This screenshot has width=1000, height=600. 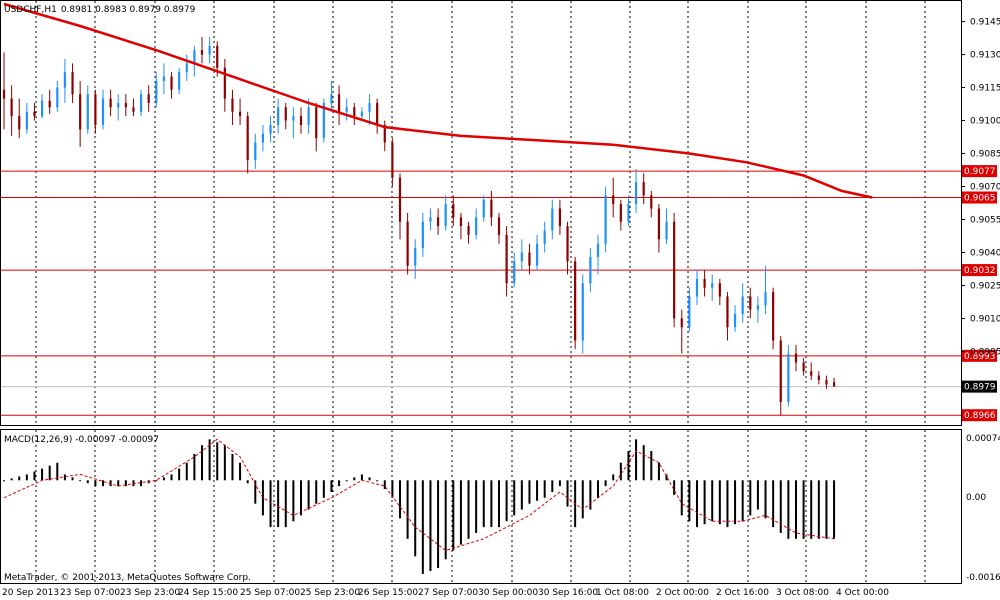 What do you see at coordinates (862, 593) in the screenshot?
I see `x-tick-label: 4 Oct 00:00` at bounding box center [862, 593].